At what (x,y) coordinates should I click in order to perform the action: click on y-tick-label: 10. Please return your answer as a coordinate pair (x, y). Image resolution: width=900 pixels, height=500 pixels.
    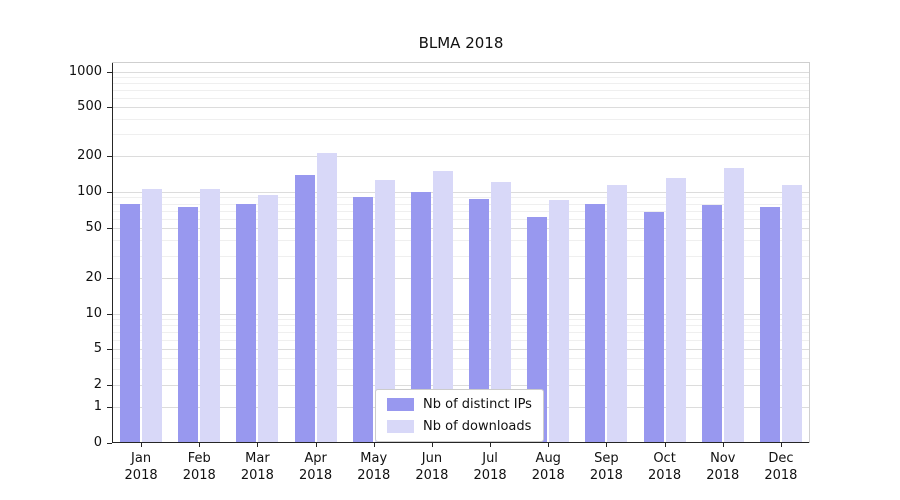
    Looking at the image, I should click on (93, 313).